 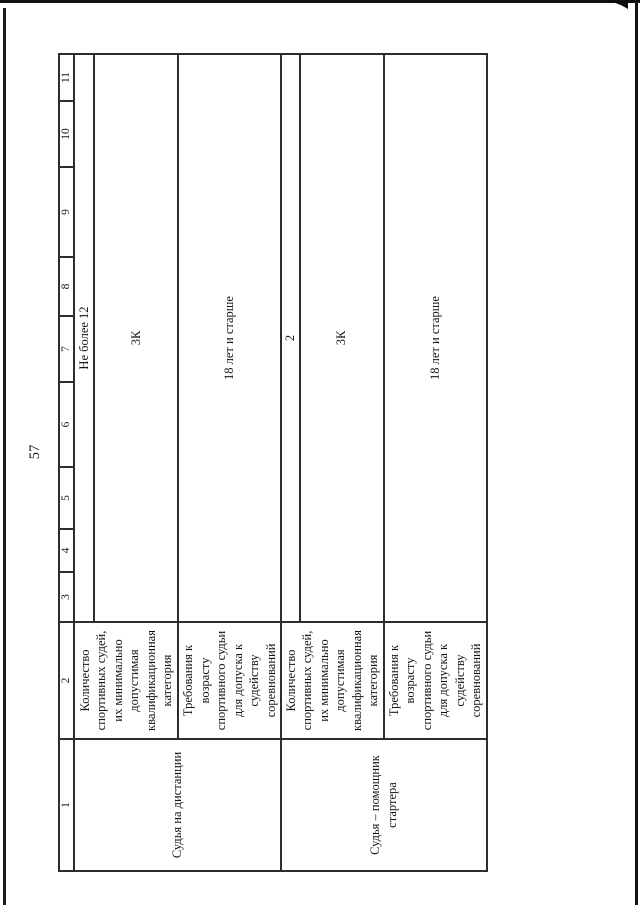 What do you see at coordinates (636, 452) in the screenshot?
I see `page-border-right` at bounding box center [636, 452].